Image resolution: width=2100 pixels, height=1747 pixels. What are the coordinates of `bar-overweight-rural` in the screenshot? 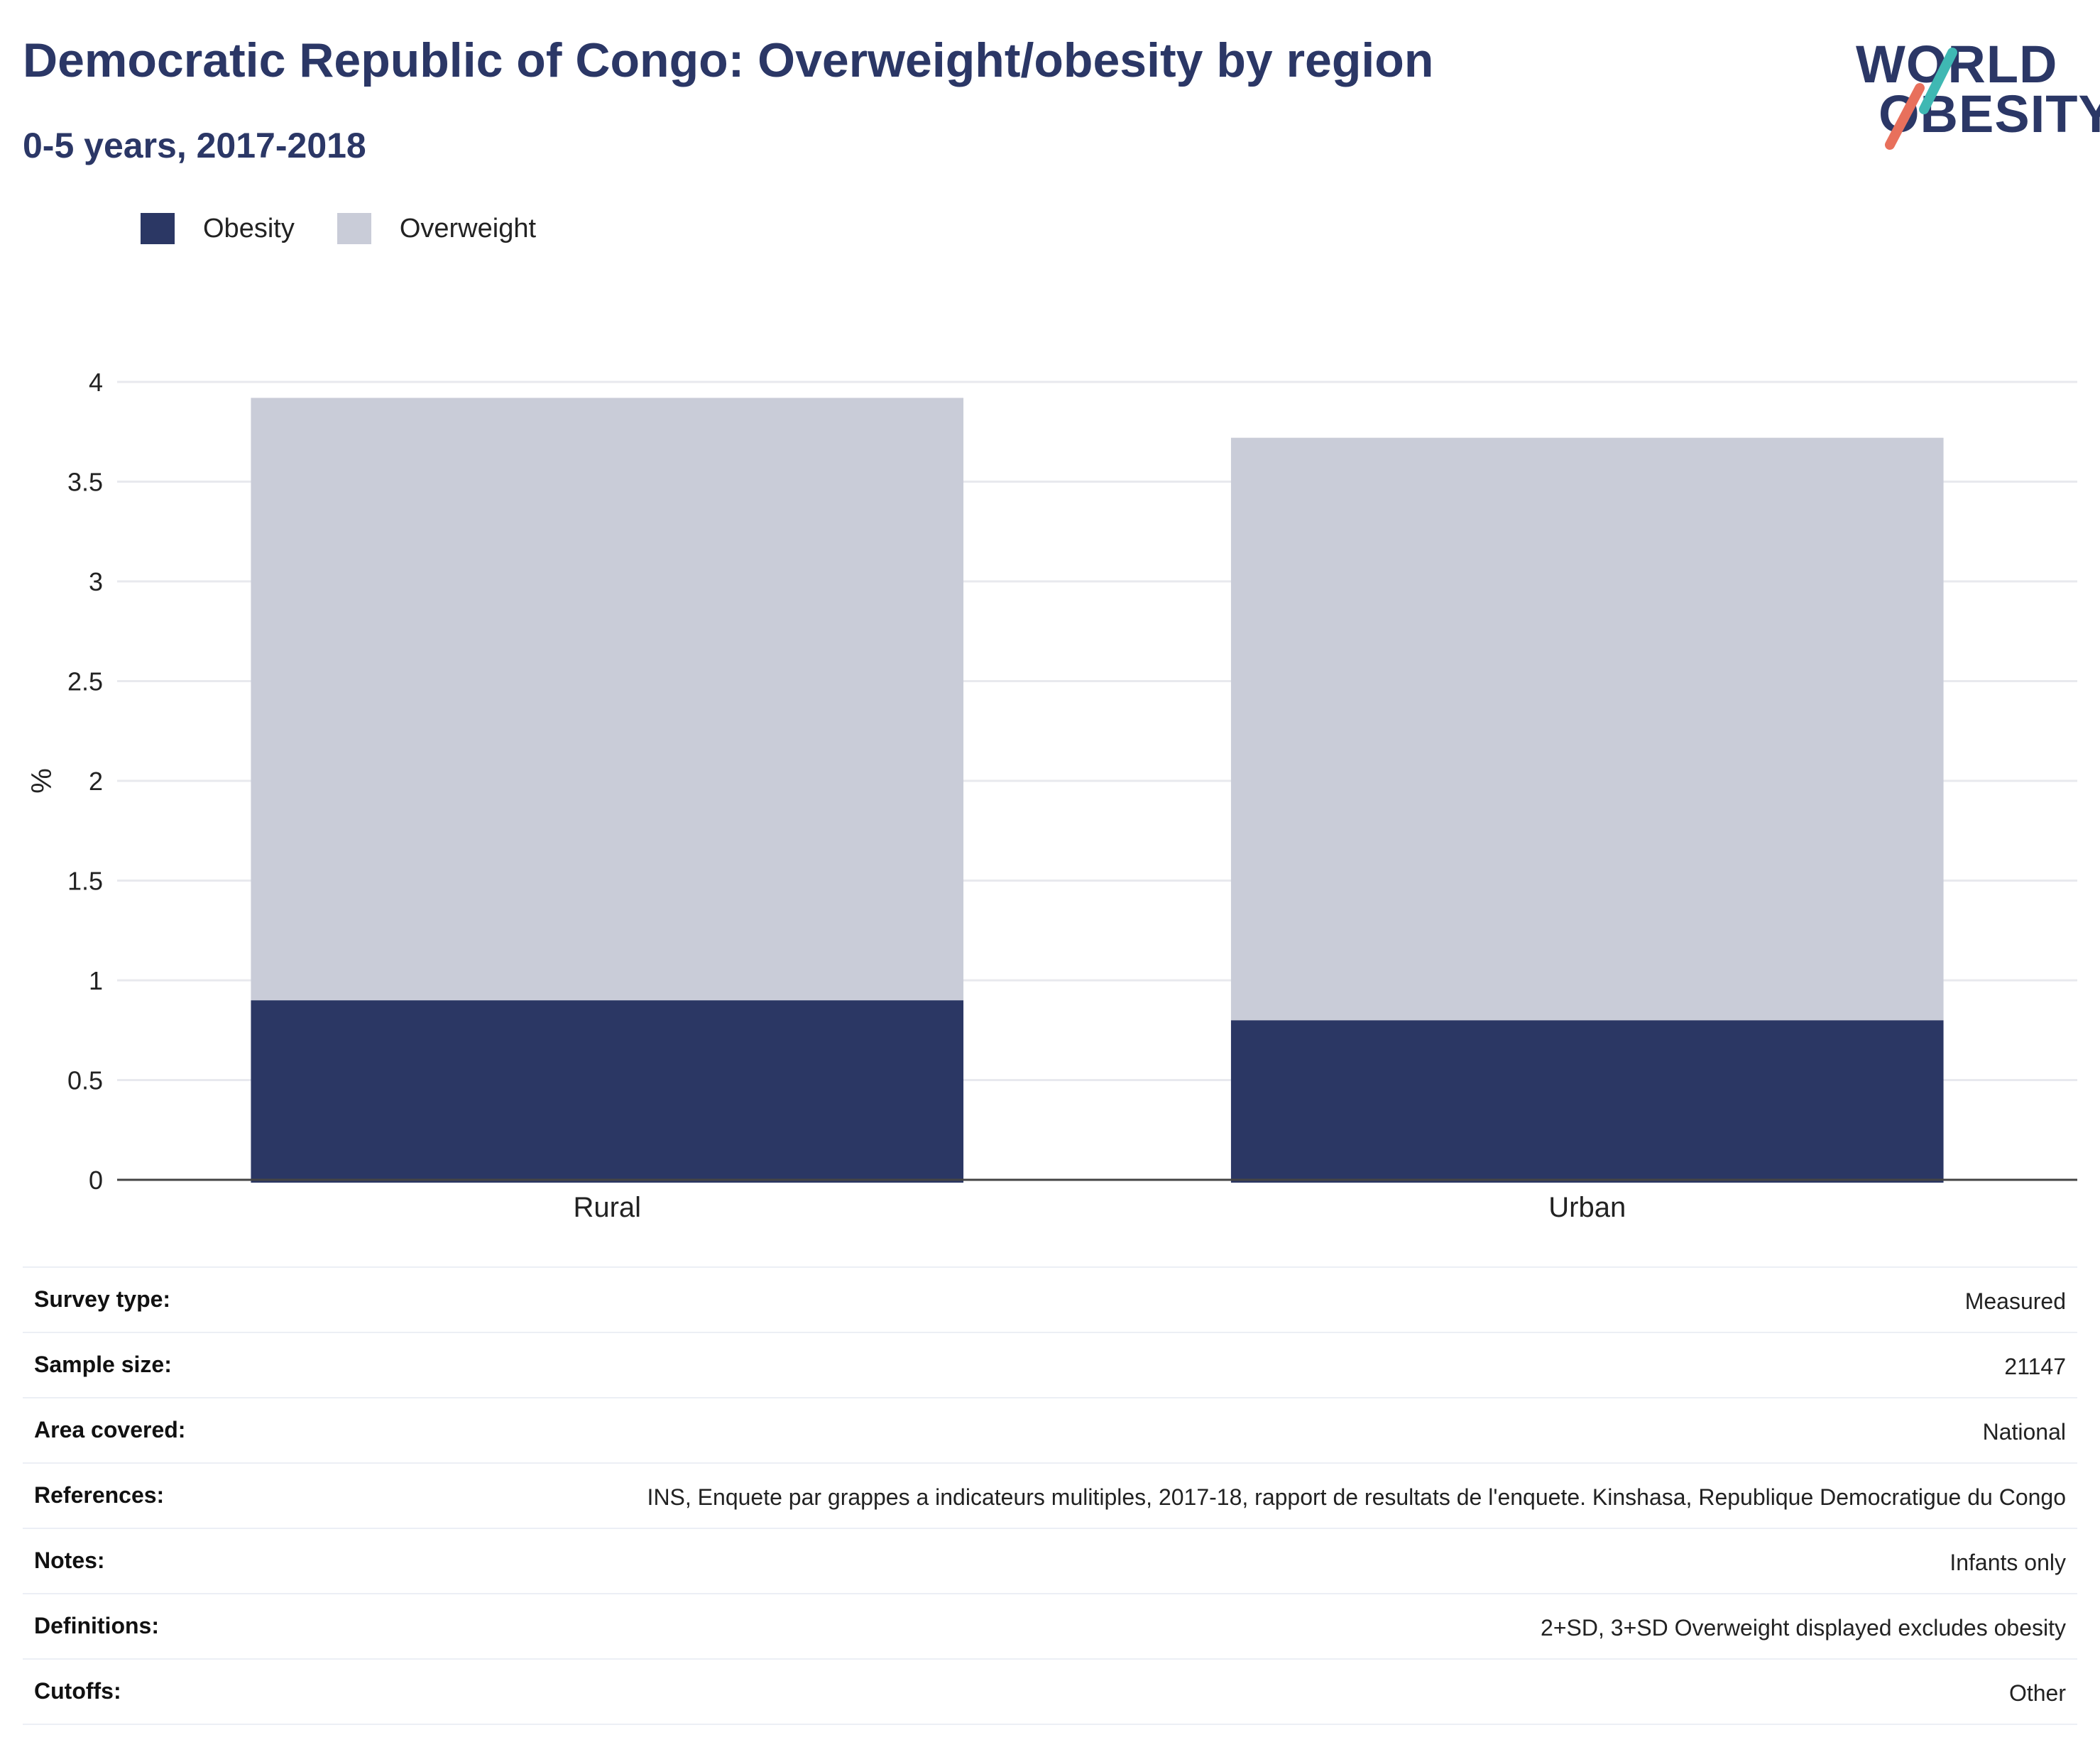 It's located at (607, 699).